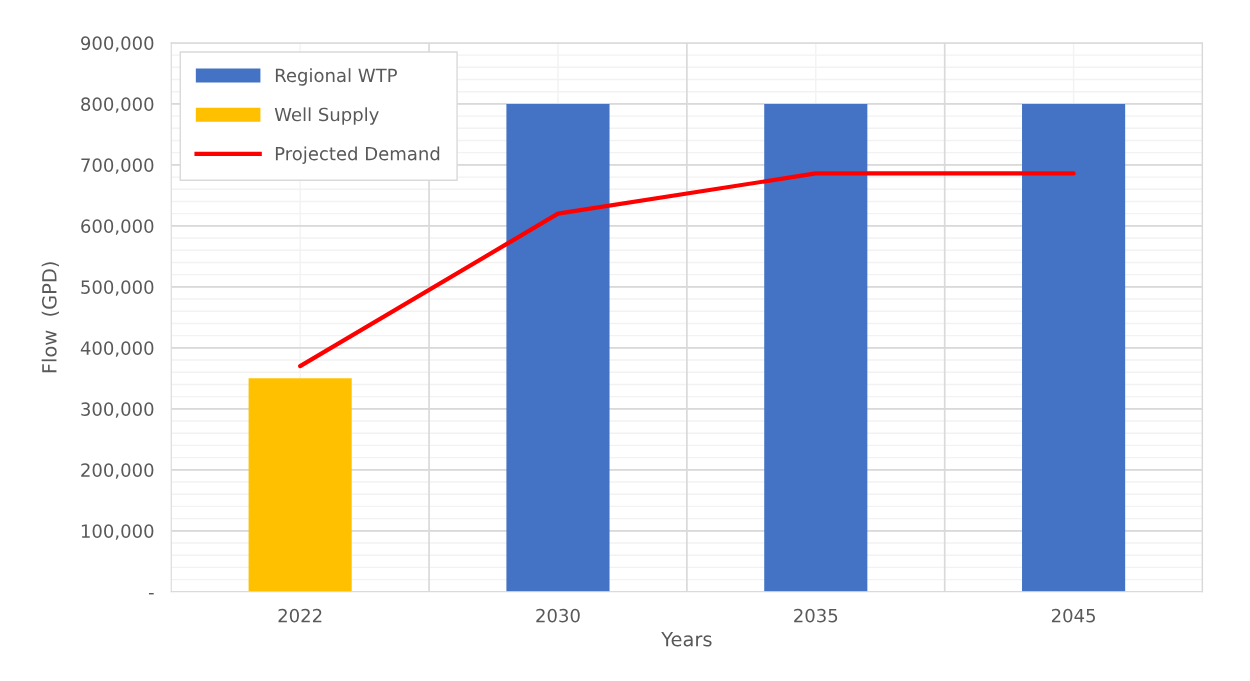  What do you see at coordinates (117, 166) in the screenshot?
I see `y-tick-label: 700,000` at bounding box center [117, 166].